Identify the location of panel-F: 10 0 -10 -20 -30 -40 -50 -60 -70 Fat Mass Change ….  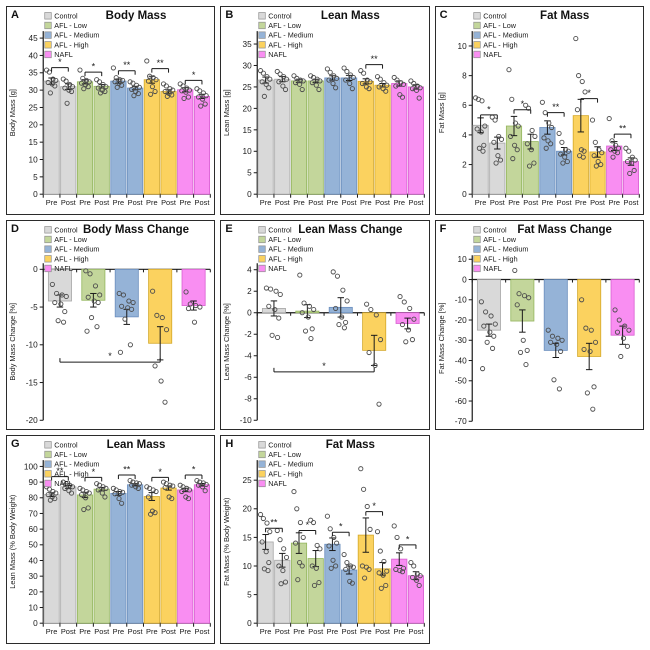
(539, 325).